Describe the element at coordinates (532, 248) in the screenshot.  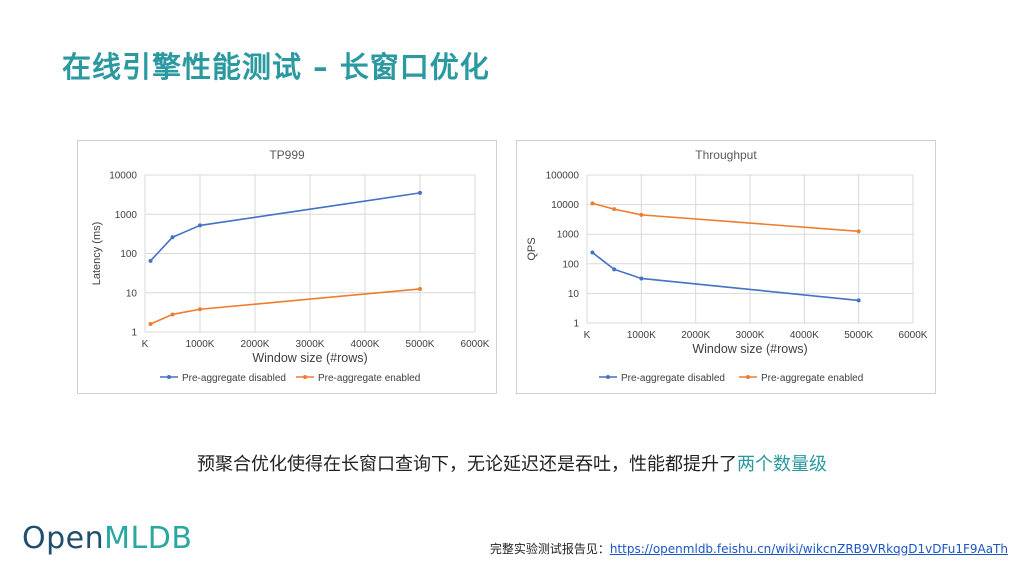
I see `y-axis-label: QPS` at that location.